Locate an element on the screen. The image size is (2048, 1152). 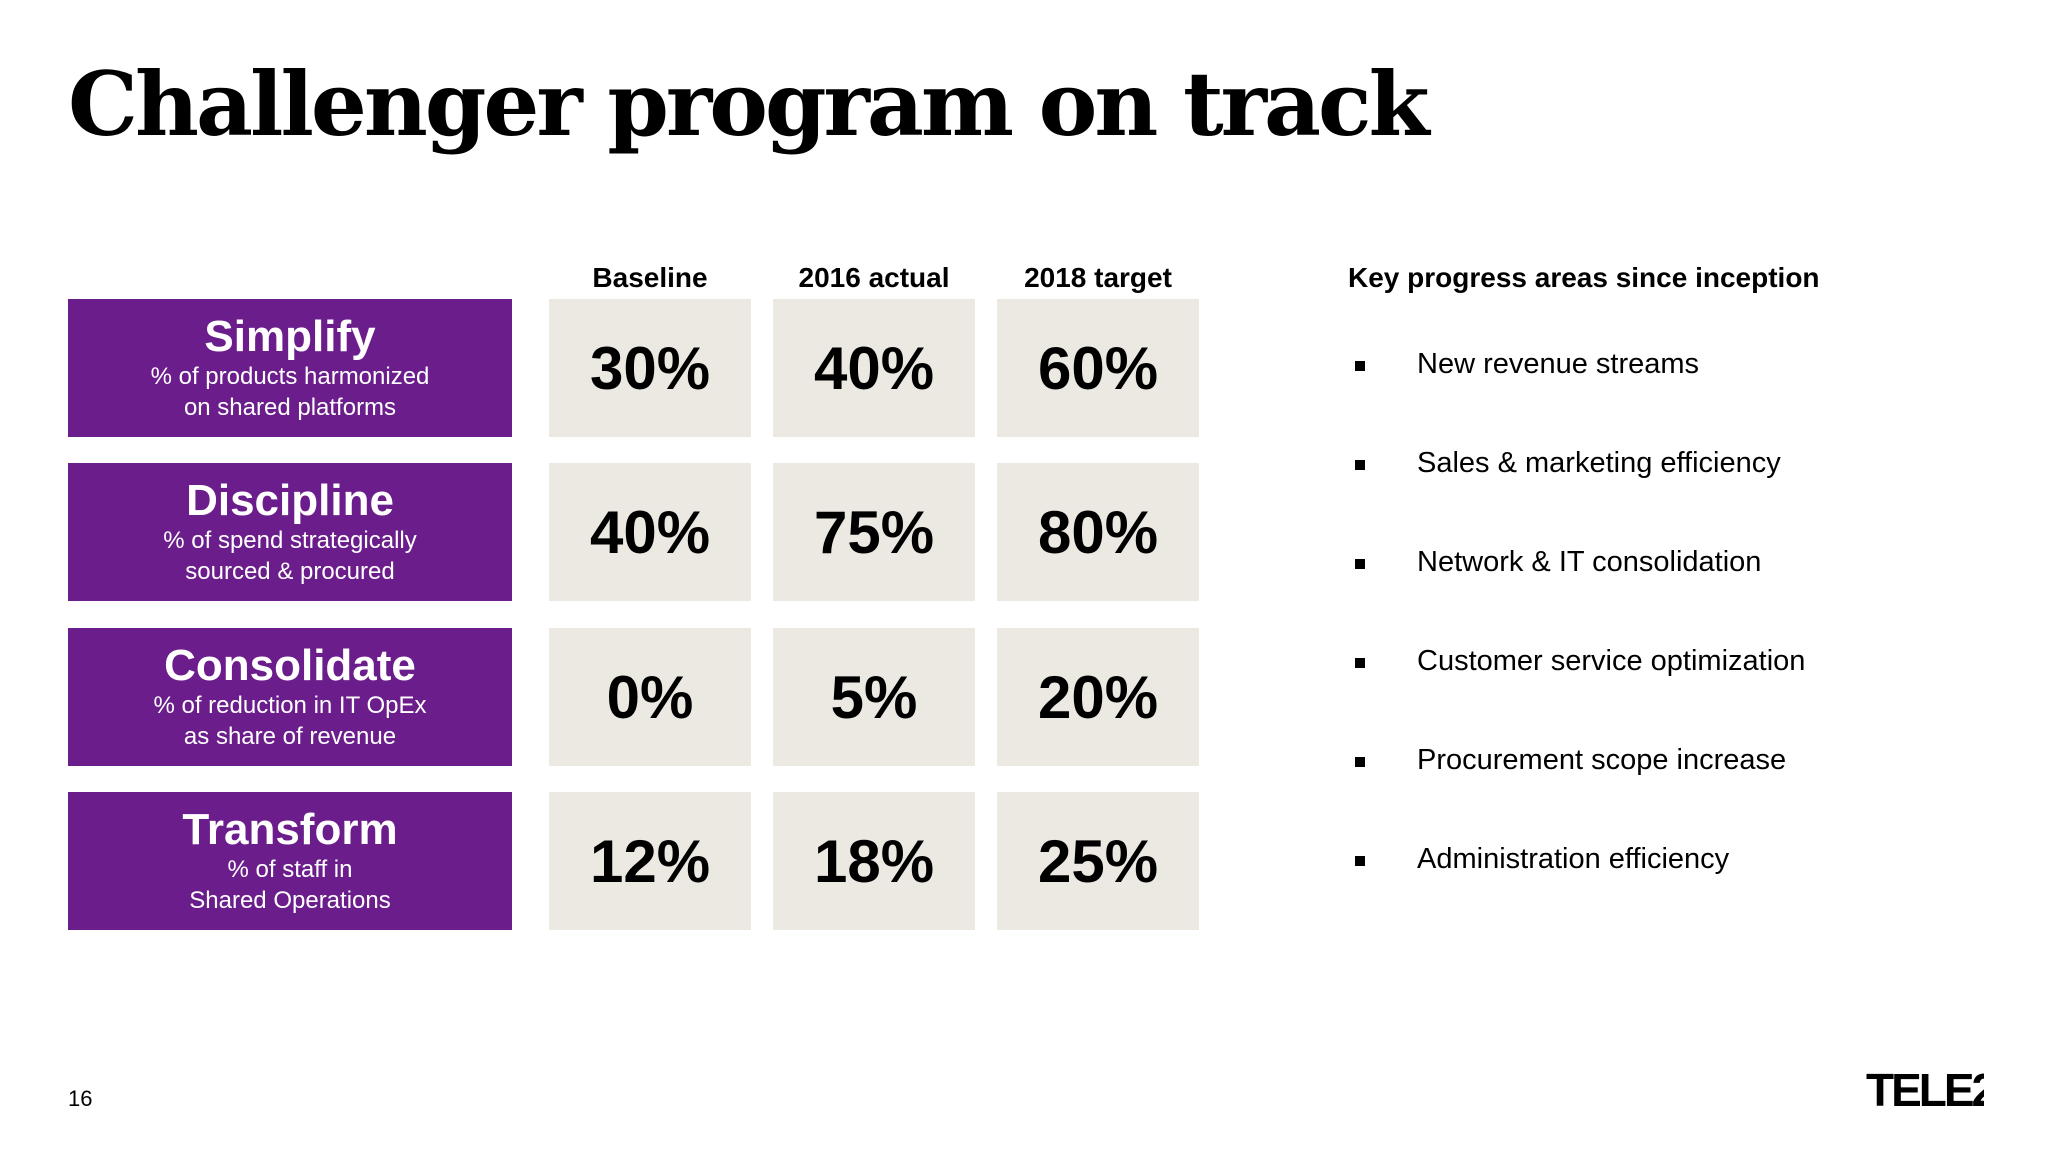
progress-item: Procurement scope increase is located at coordinates (1602, 760).